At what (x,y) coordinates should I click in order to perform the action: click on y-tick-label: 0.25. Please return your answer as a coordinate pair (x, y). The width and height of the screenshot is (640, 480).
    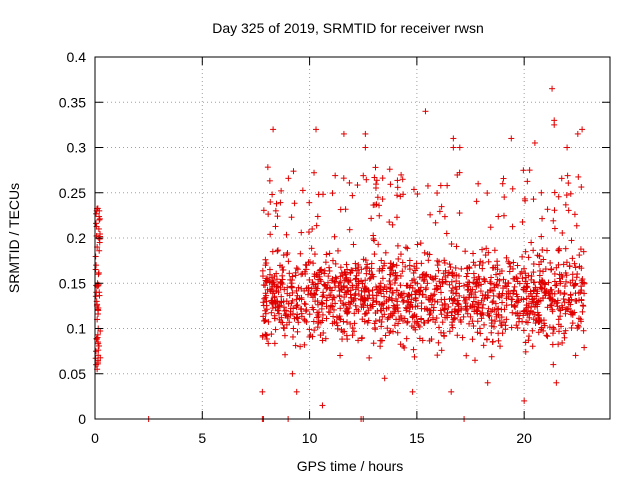
    Looking at the image, I should click on (72, 193).